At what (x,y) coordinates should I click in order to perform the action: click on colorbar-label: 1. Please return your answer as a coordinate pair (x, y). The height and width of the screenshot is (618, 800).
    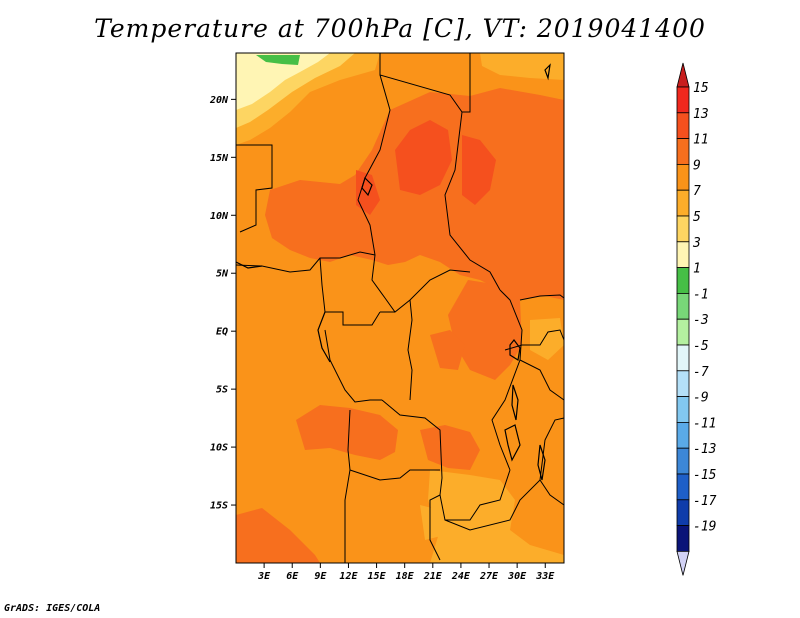
    Looking at the image, I should click on (697, 269).